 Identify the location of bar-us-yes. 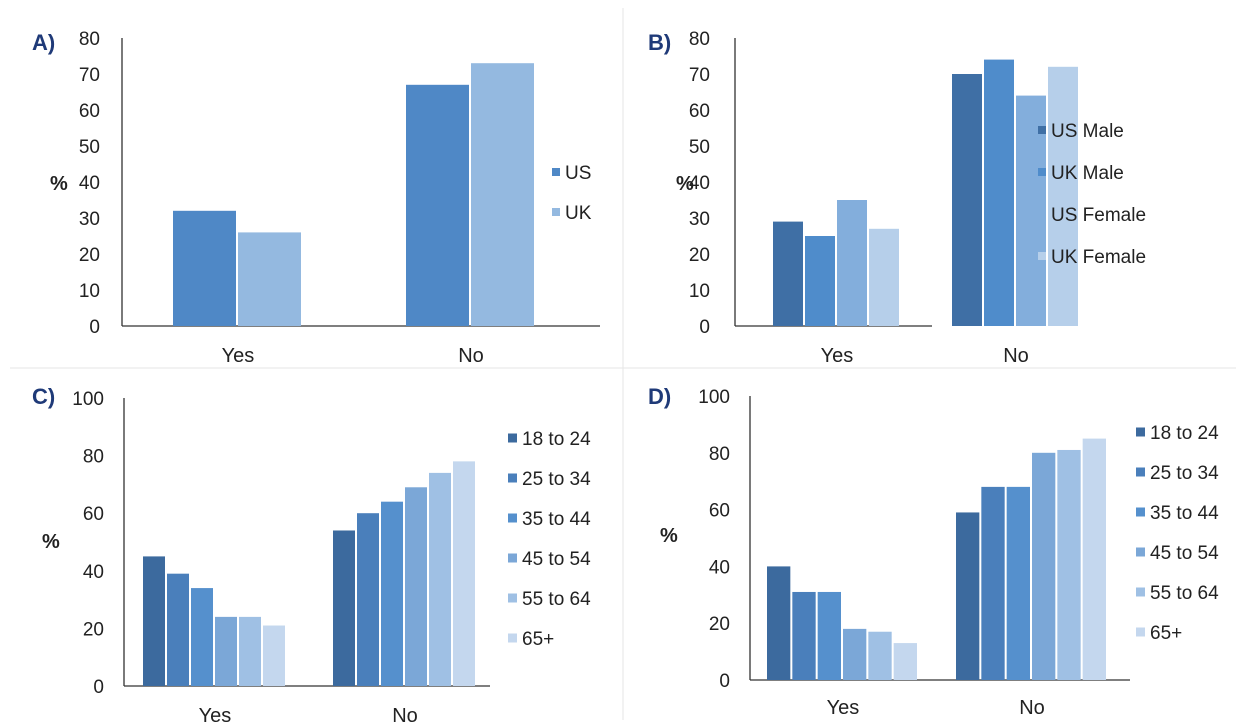
(204, 268).